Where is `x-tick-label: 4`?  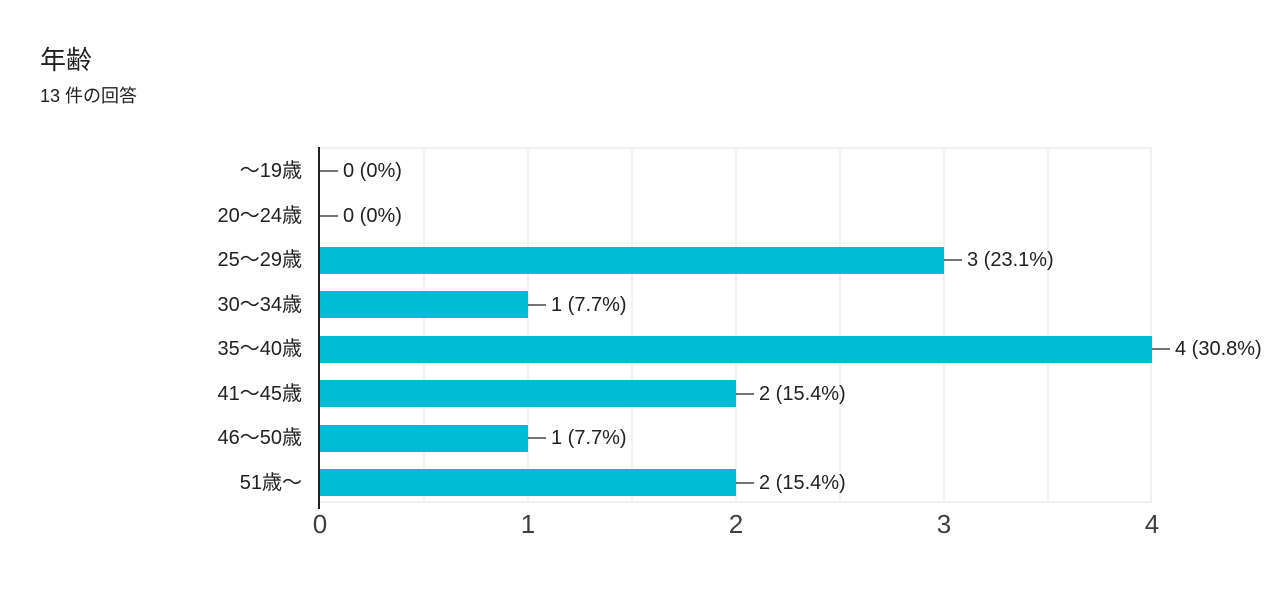 x-tick-label: 4 is located at coordinates (1152, 524).